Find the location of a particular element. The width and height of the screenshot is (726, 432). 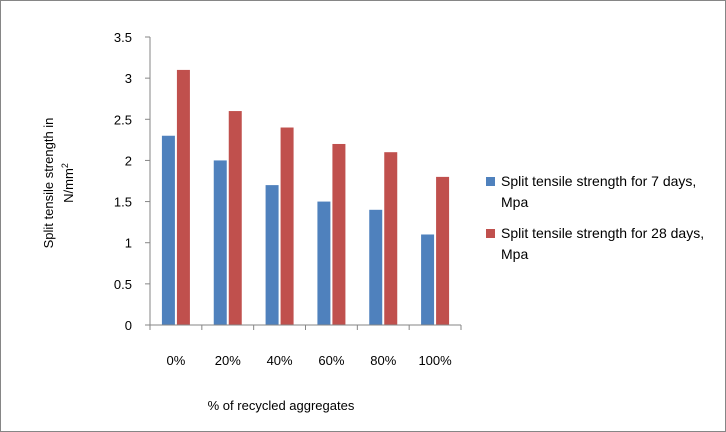

x-tick-label: 80% is located at coordinates (383, 360).